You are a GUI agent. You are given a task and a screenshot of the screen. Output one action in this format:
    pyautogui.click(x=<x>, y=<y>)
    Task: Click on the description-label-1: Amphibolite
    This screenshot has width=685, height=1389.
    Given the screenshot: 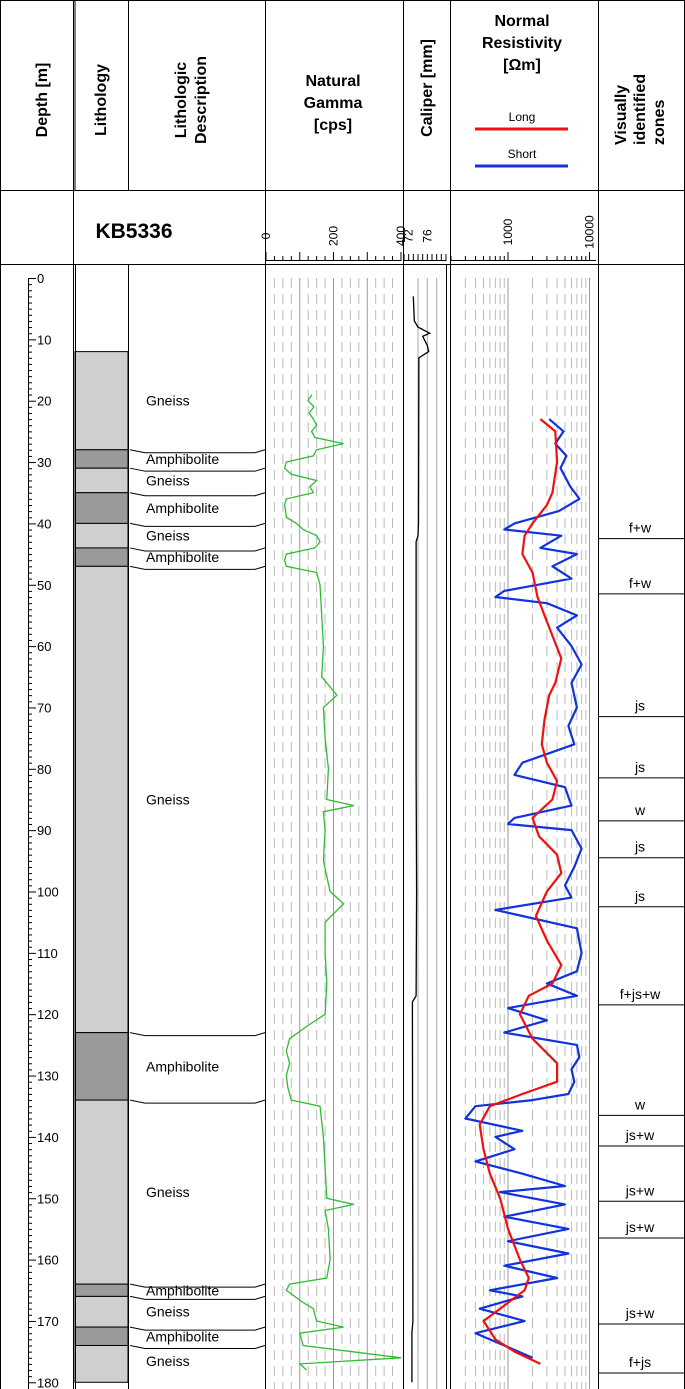 What is the action you would take?
    pyautogui.click(x=182, y=459)
    